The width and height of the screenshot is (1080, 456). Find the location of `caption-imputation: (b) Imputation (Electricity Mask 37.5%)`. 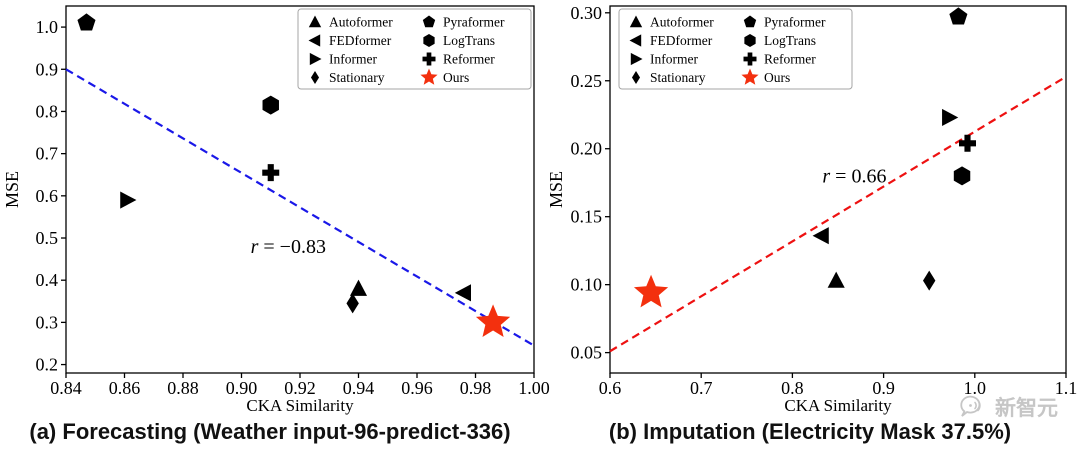

caption-imputation: (b) Imputation (Electricity Mask 37.5%) is located at coordinates (810, 431).